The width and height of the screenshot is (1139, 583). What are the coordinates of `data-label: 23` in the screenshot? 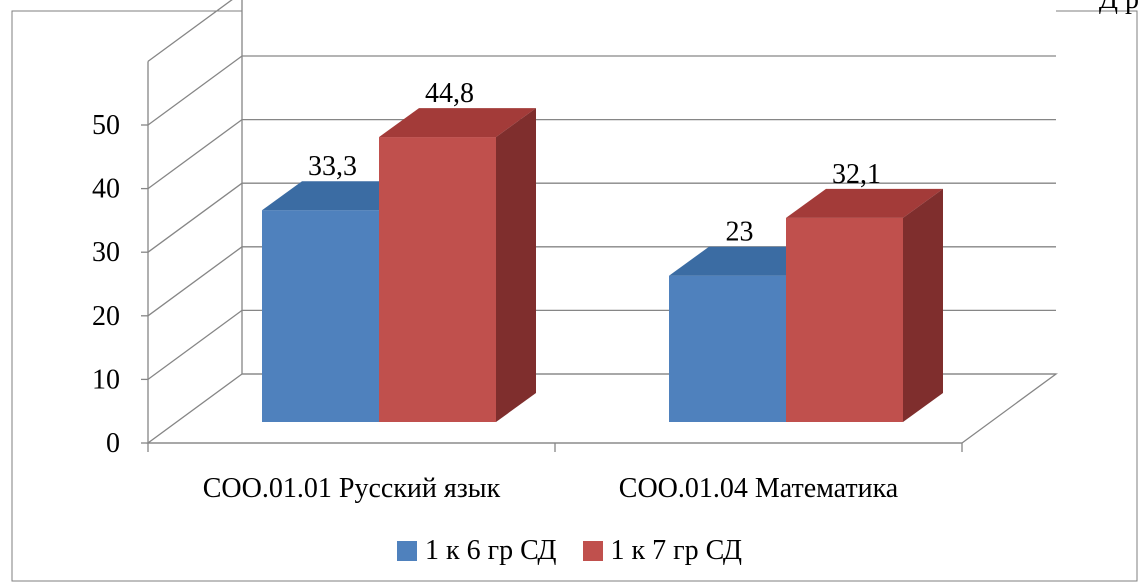 It's located at (740, 232).